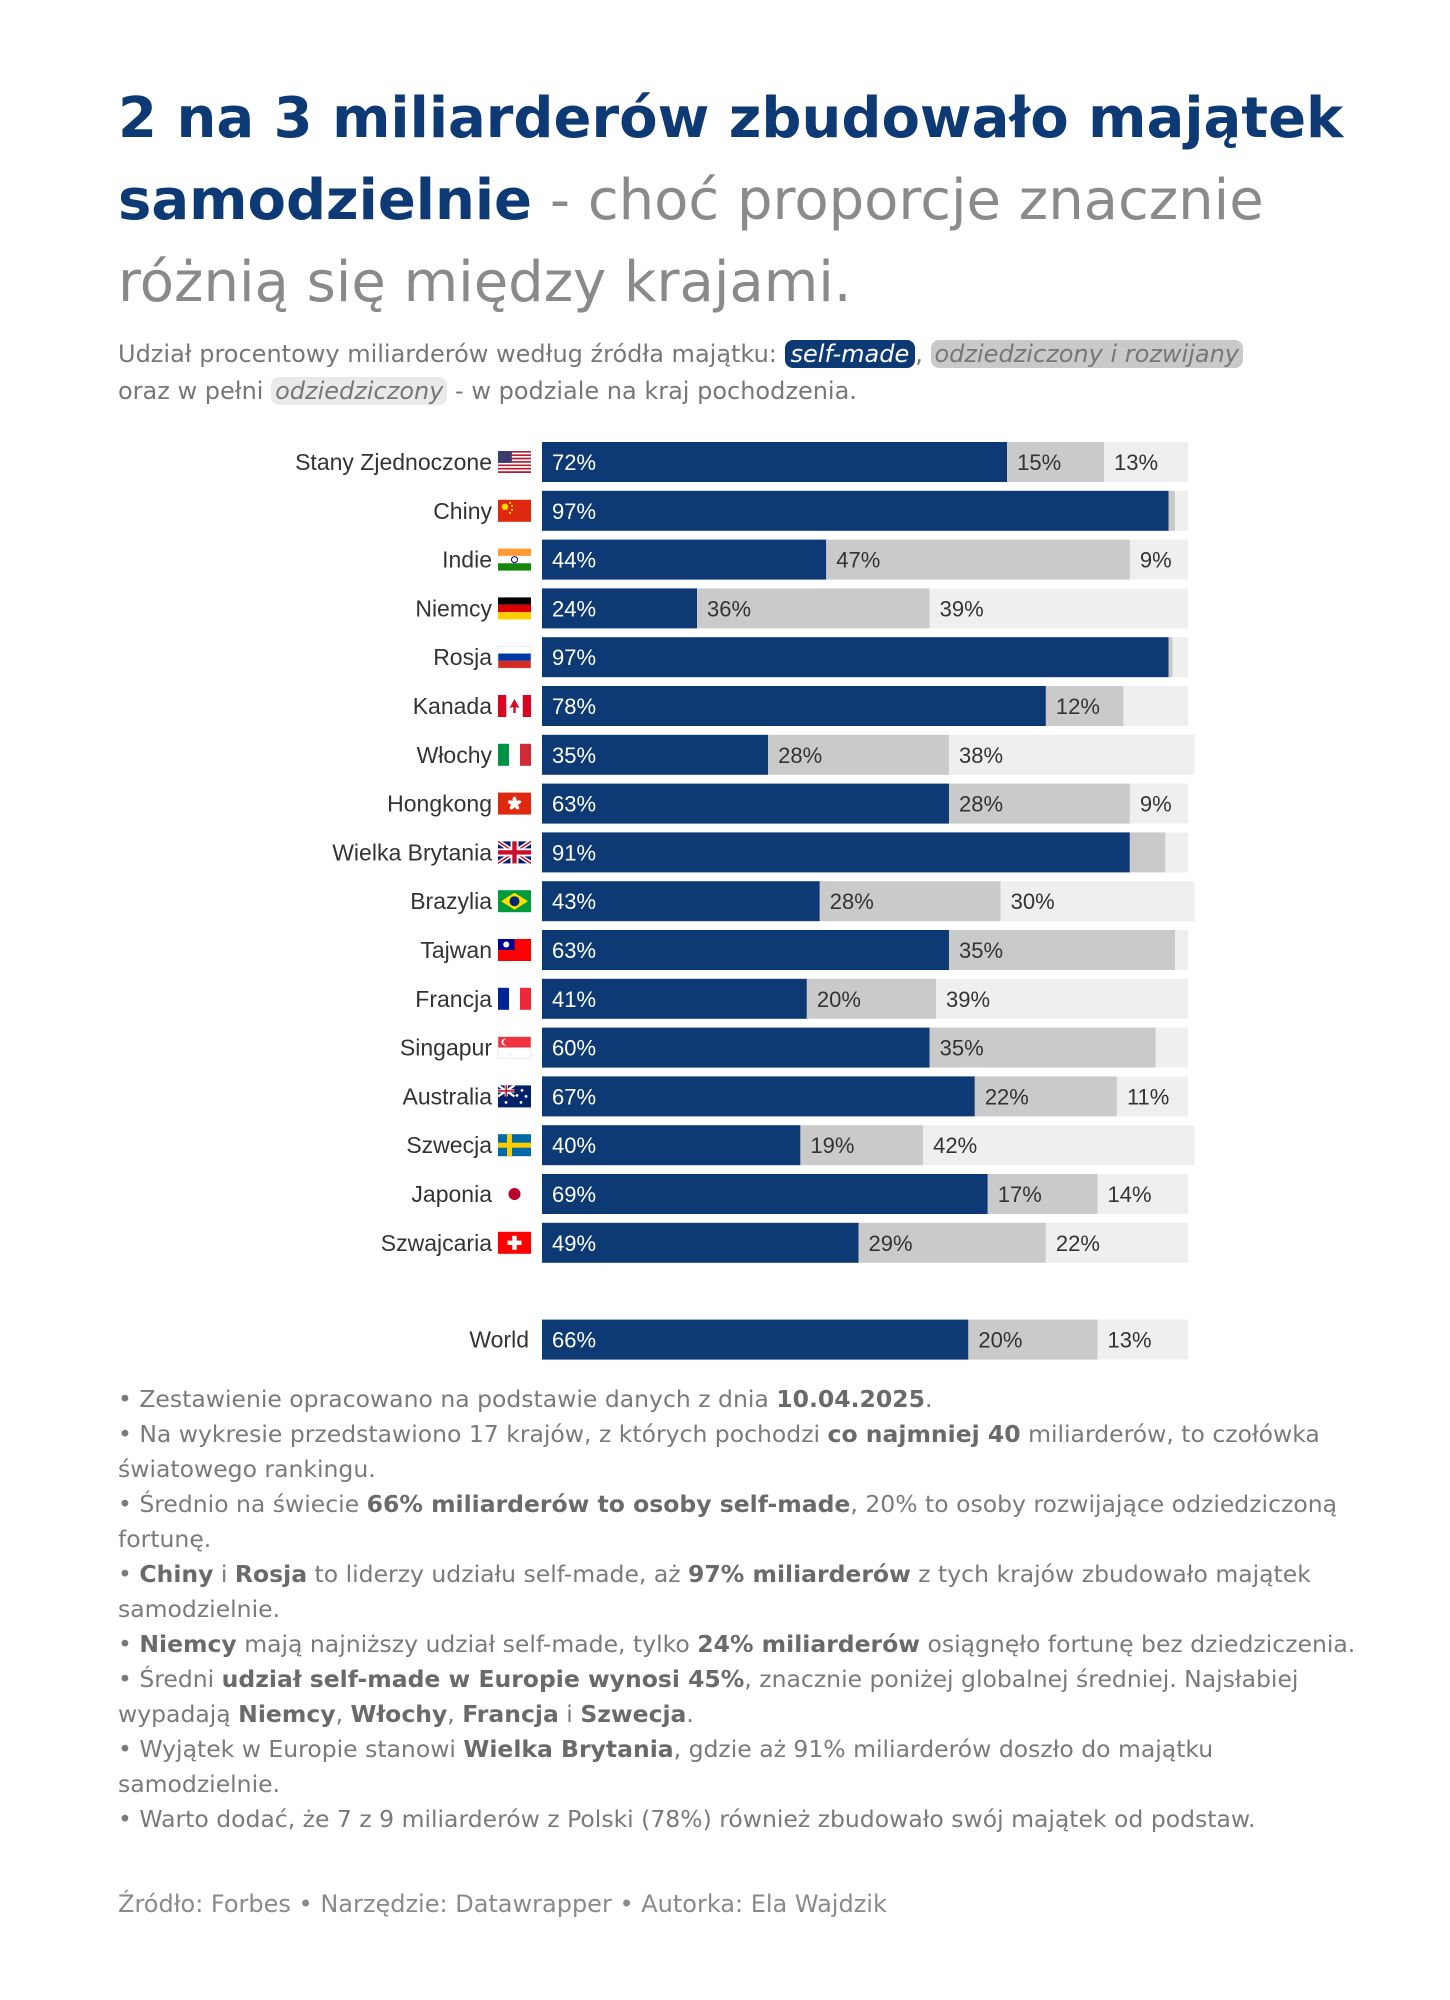 The width and height of the screenshot is (1450, 2000). Describe the element at coordinates (451, 901) in the screenshot. I see `country-label: Brazylia` at that location.